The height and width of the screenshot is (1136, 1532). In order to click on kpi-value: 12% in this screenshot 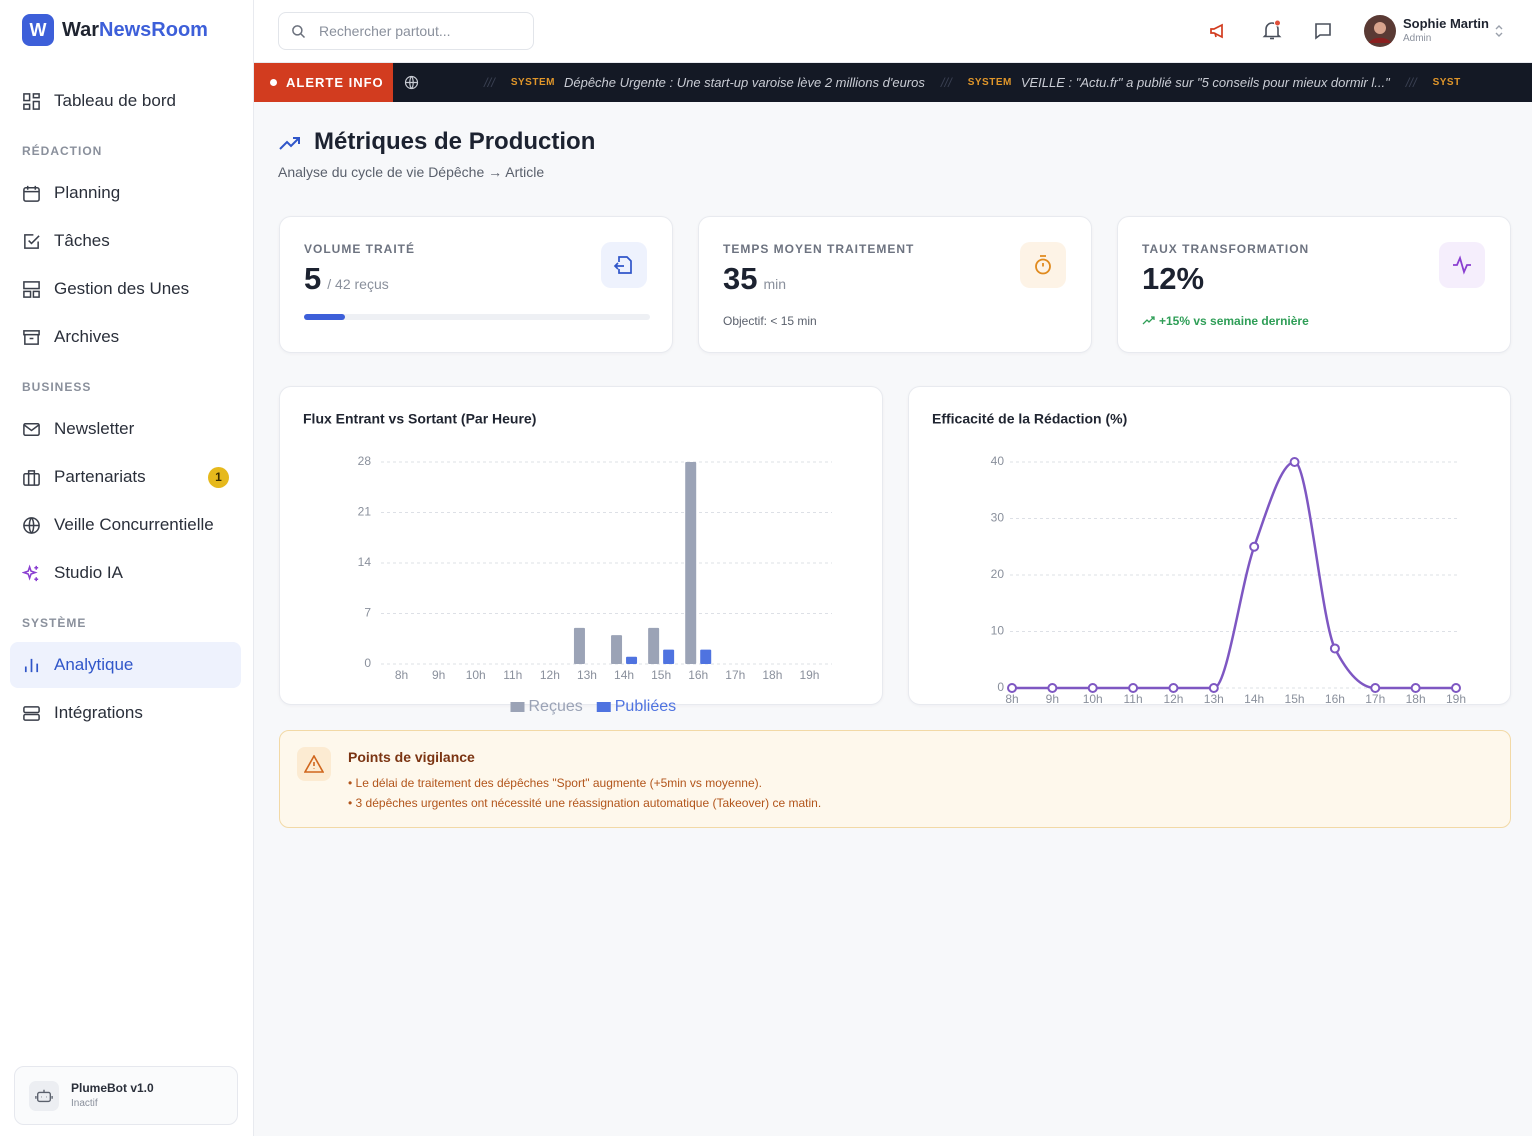, I will do `click(1173, 278)`.